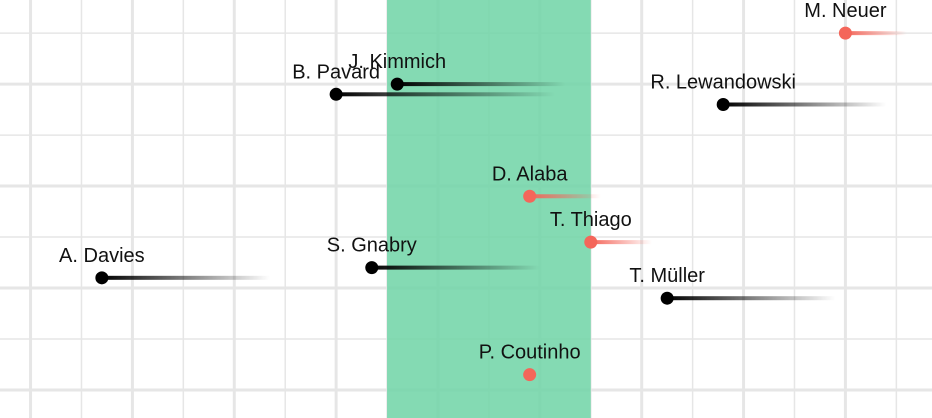  I want to click on point-j-kimmich, so click(397, 84).